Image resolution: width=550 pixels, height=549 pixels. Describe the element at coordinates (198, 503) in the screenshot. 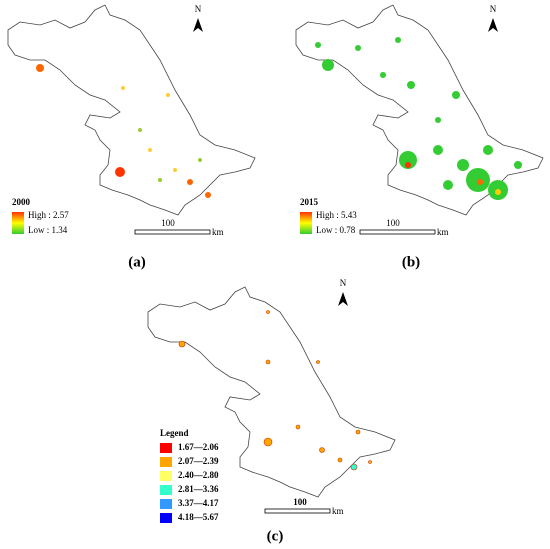

I see `legend-label: 3.37—4.17` at that location.